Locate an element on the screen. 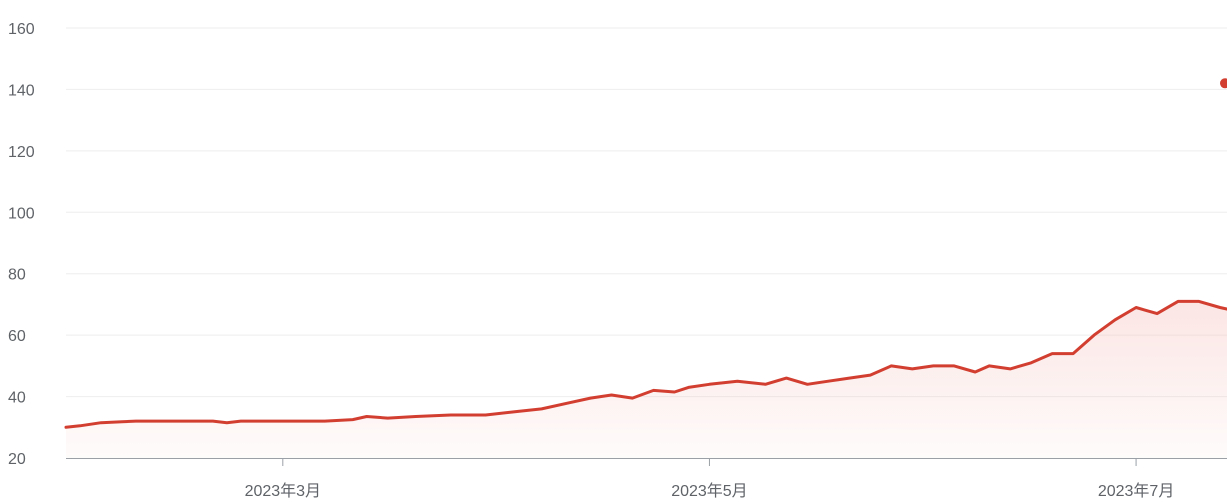 The height and width of the screenshot is (502, 1227). y-tick-label: 40 is located at coordinates (17, 398).